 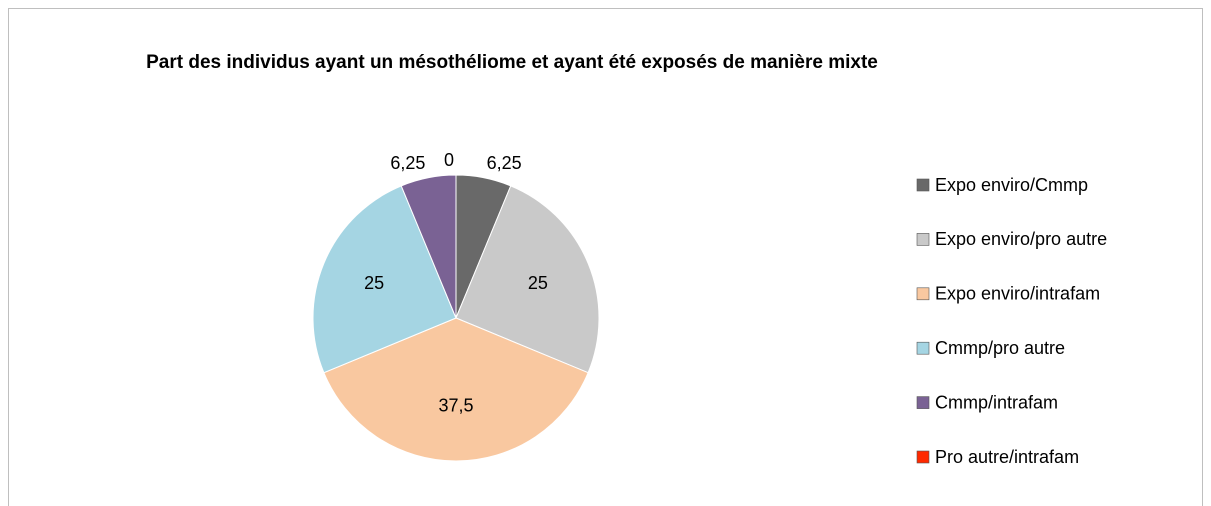 What do you see at coordinates (1000, 348) in the screenshot?
I see `legend-label: Cmmp/pro autre` at bounding box center [1000, 348].